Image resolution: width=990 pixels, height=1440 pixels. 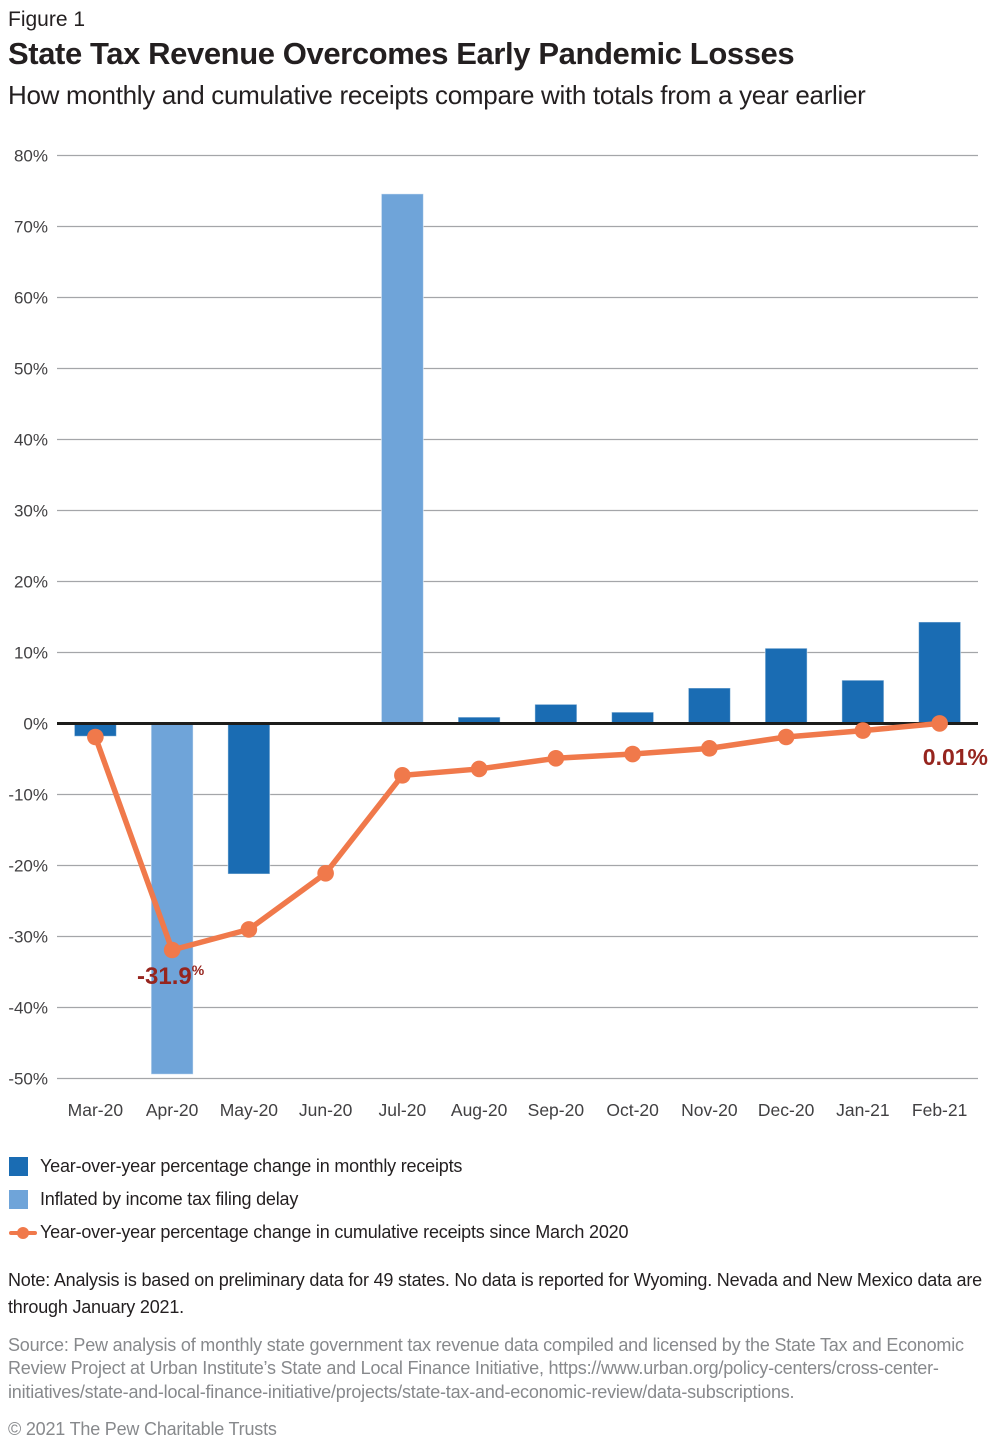 I want to click on annotation-april-low-value: -31.9, so click(x=164, y=976).